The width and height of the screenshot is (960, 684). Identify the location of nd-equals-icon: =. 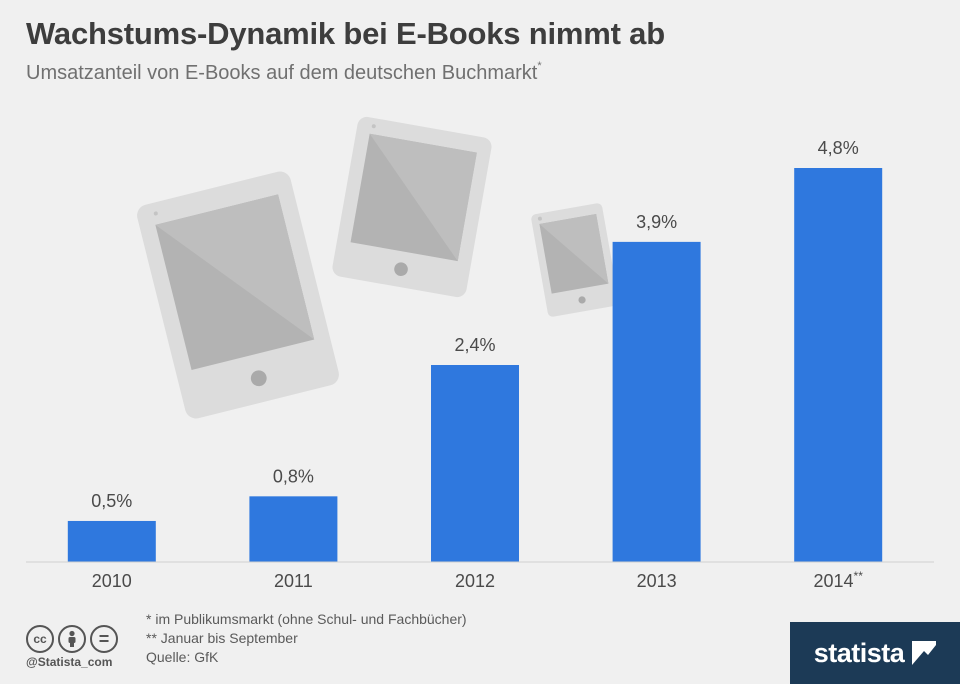
(104, 639).